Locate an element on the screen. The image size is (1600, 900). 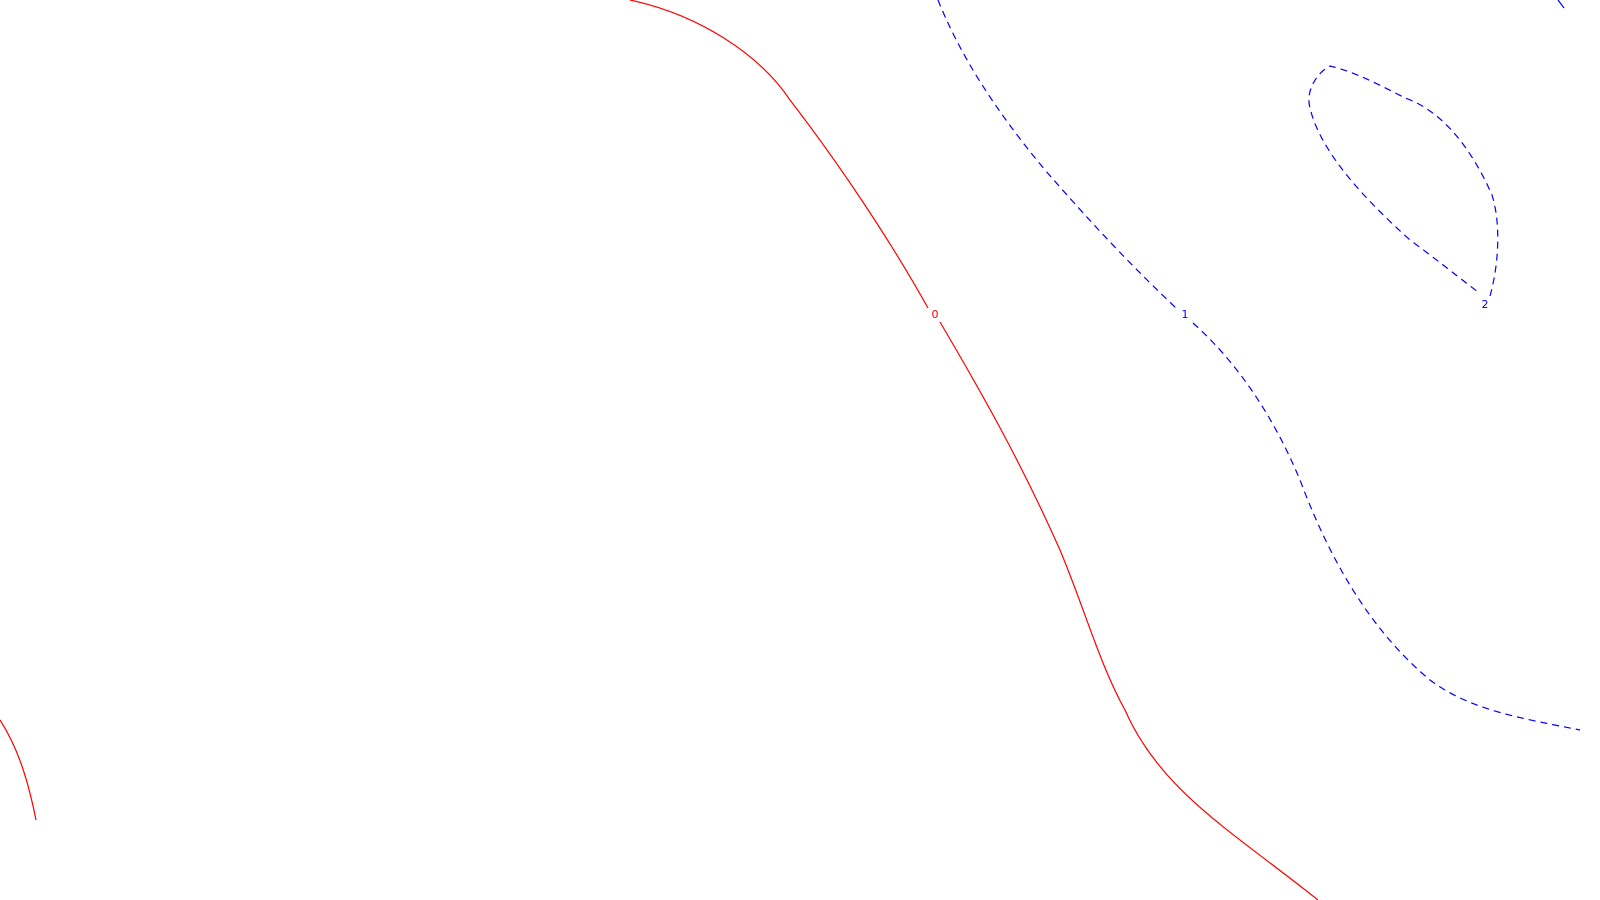
contour-label-level-1: 1 is located at coordinates (1185, 314).